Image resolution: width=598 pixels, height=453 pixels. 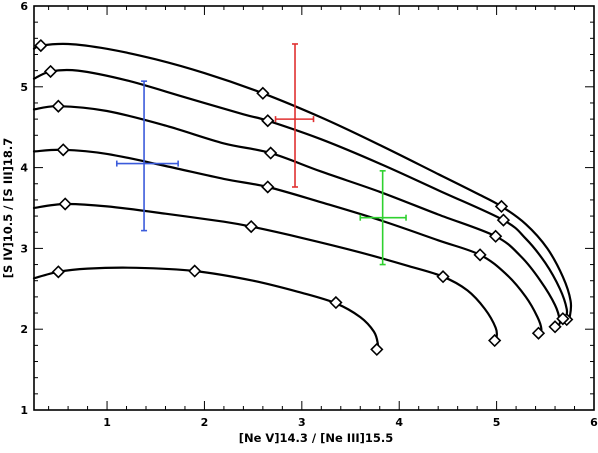 What do you see at coordinates (497, 422) in the screenshot?
I see `x-tick-label: 5` at bounding box center [497, 422].